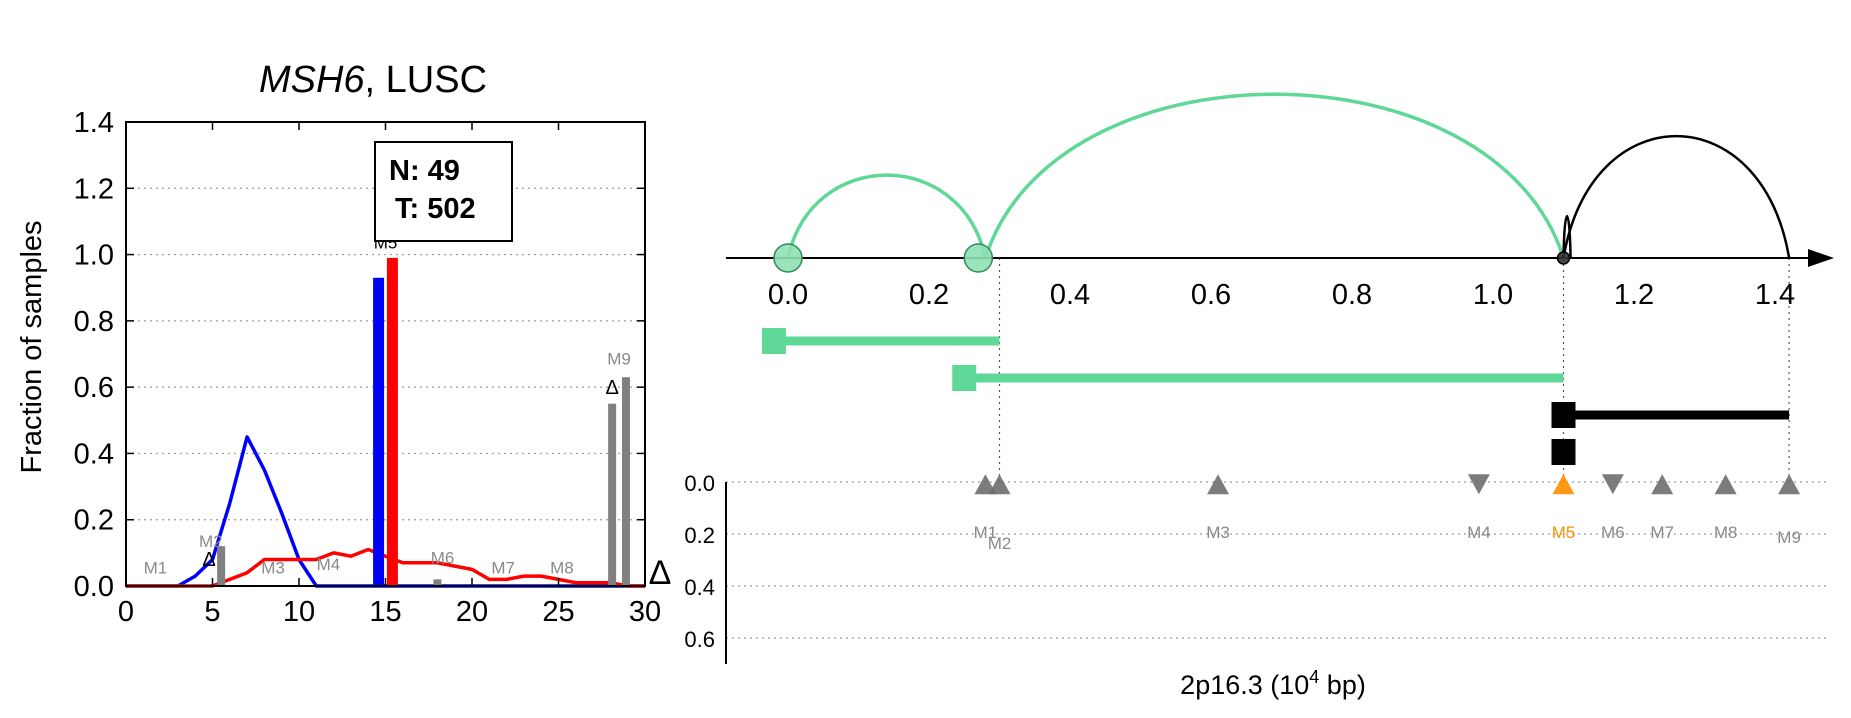 The image size is (1851, 718). I want to click on y-tick-label: 1.0, so click(94, 256).